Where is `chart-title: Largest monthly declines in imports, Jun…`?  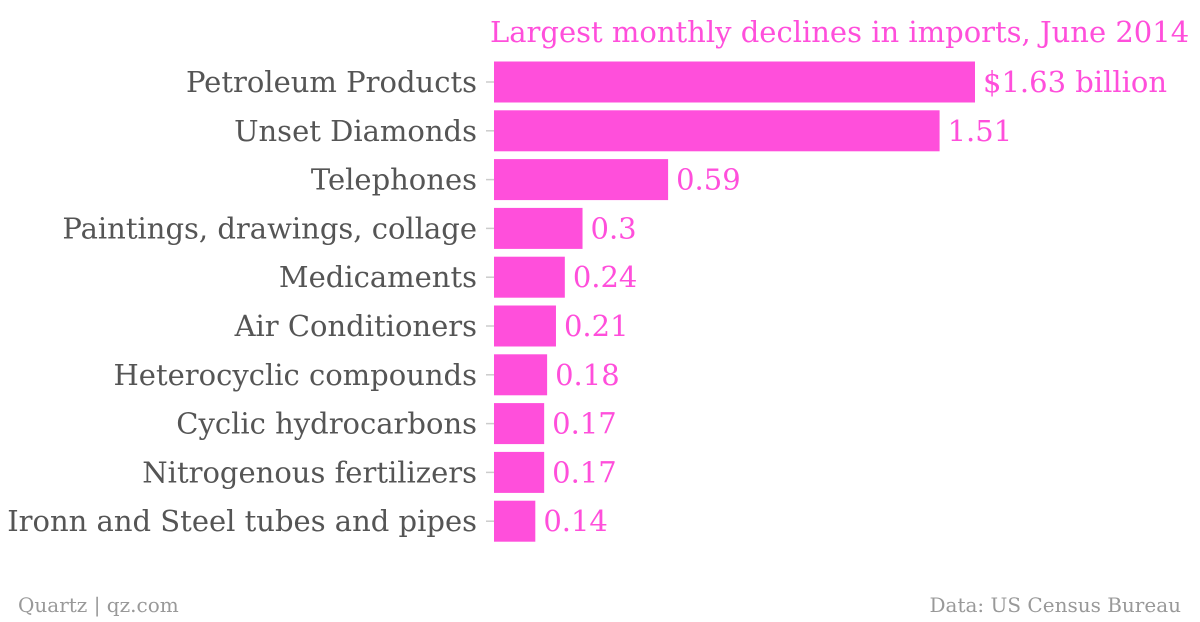 chart-title: Largest monthly declines in imports, Jun… is located at coordinates (839, 32).